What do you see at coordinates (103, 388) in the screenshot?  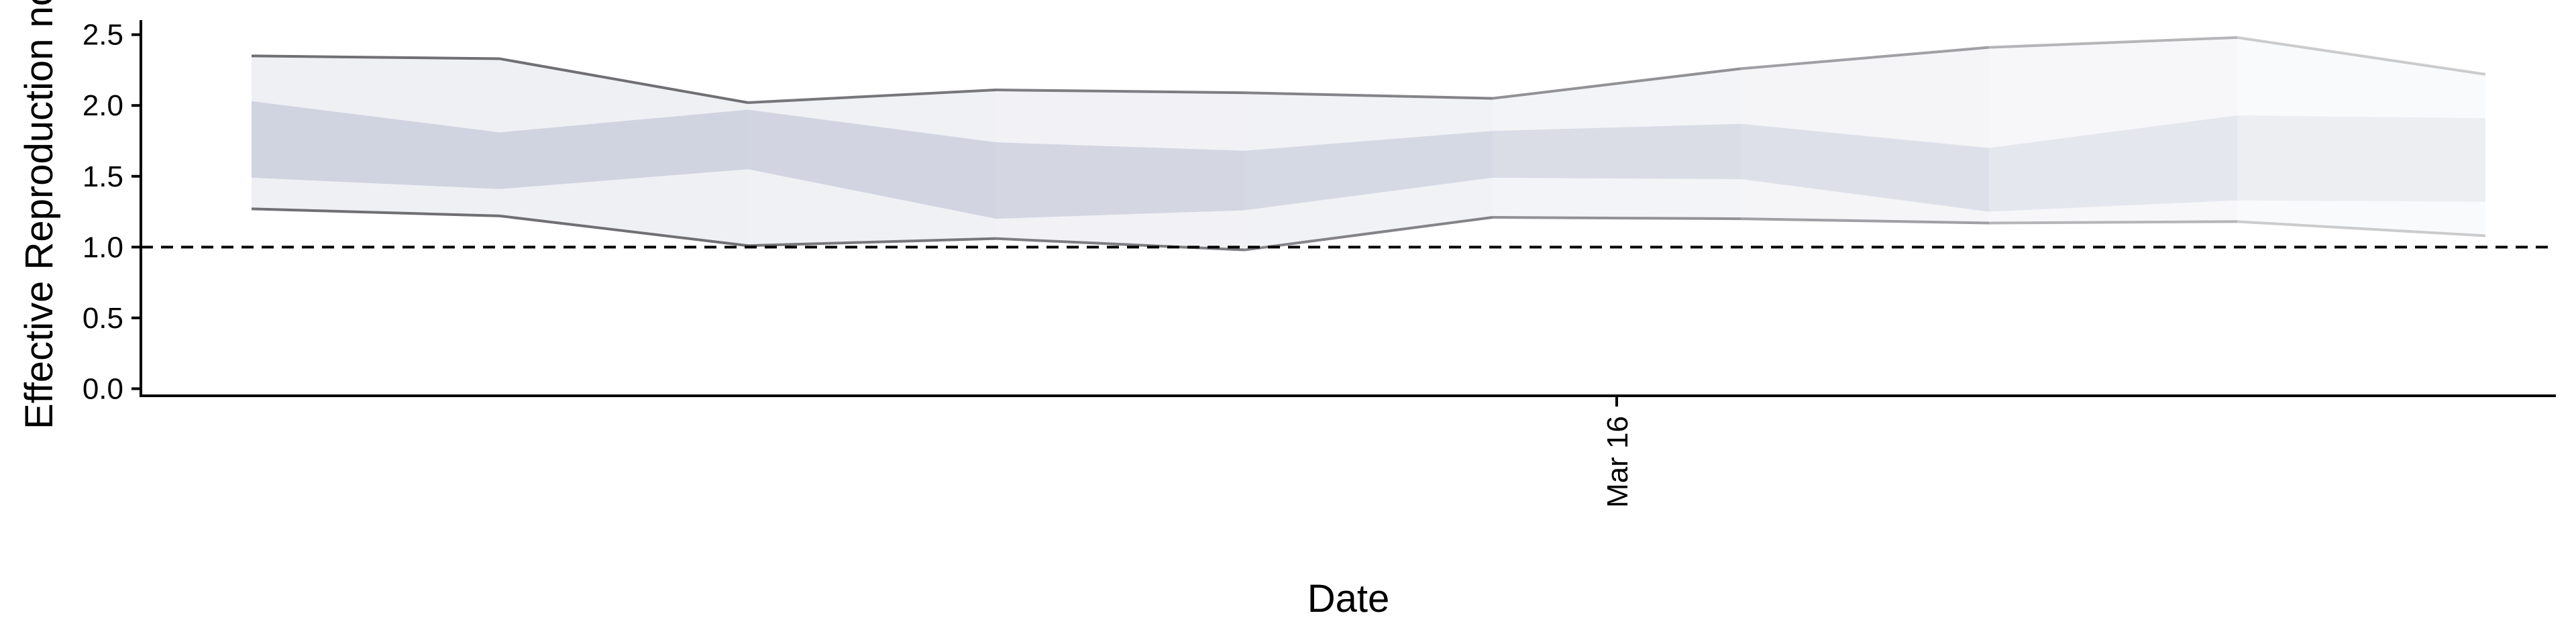 I see `y-tick-label: 0.0` at bounding box center [103, 388].